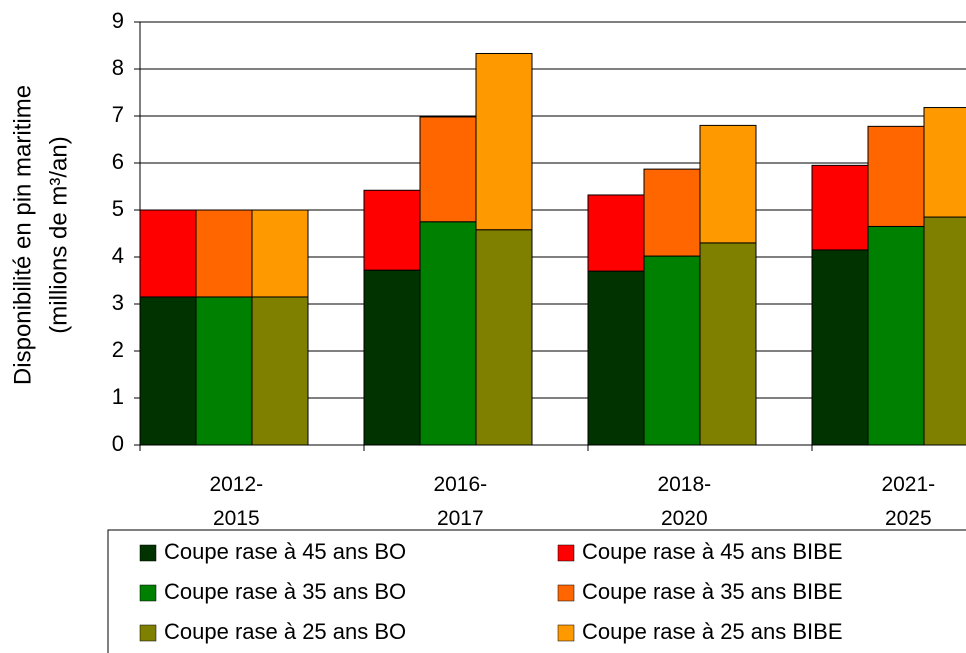 This screenshot has height=653, width=966. Describe the element at coordinates (118, 443) in the screenshot. I see `y-tick-label: 0` at that location.